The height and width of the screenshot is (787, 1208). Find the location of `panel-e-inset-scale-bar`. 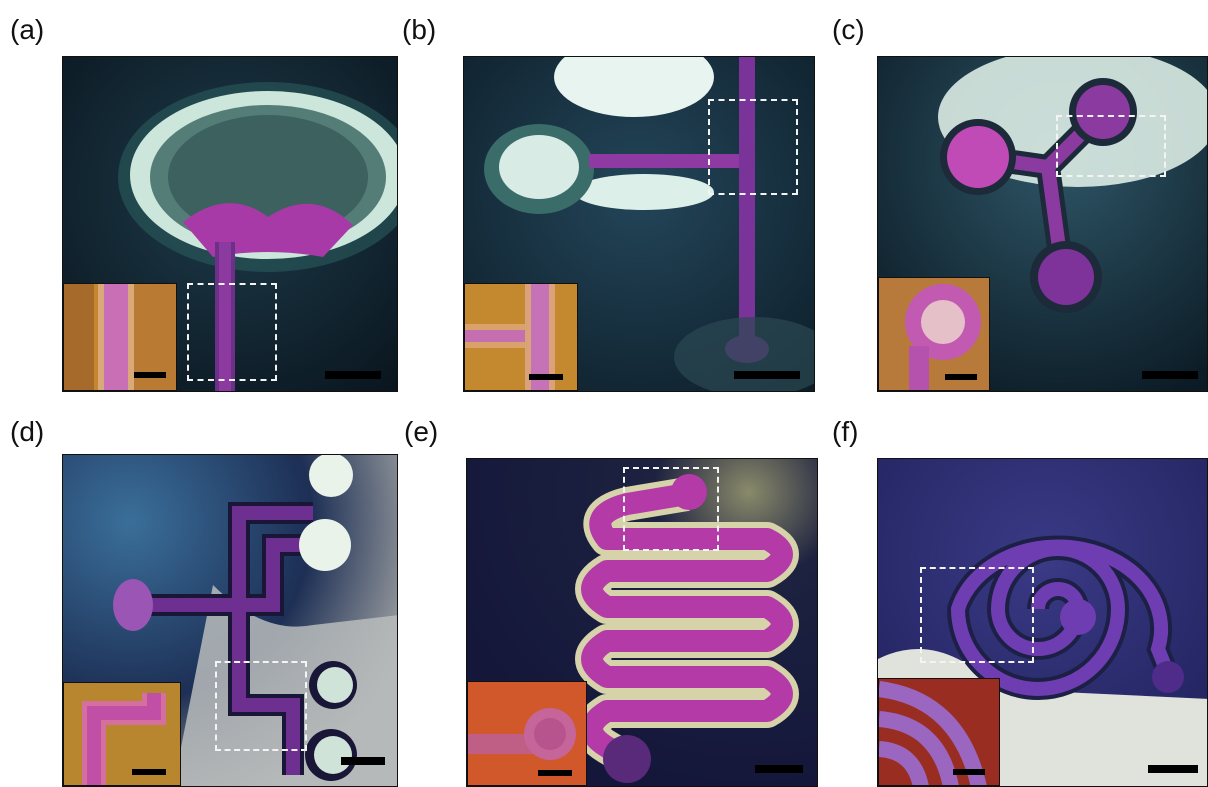

panel-e-inset-scale-bar is located at coordinates (555, 773).